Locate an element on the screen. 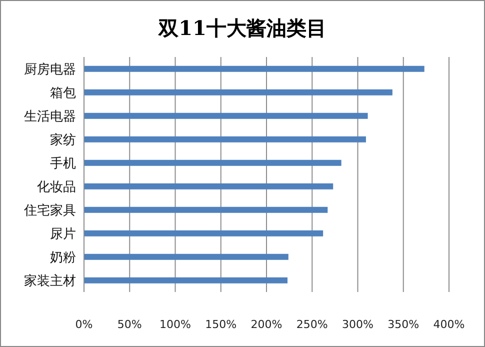 The height and width of the screenshot is (347, 485). x-tick-label: 200% is located at coordinates (266, 324).